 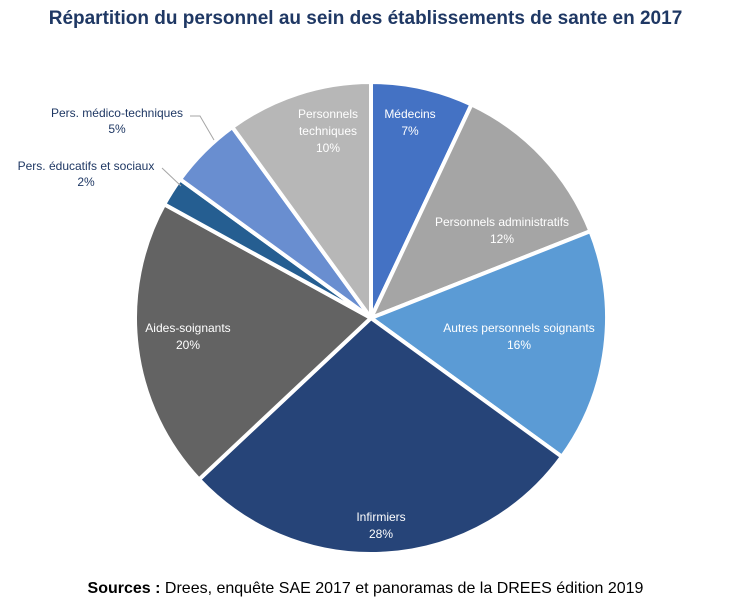 I want to click on slice-label: Personnels administratifs 12%, so click(x=502, y=230).